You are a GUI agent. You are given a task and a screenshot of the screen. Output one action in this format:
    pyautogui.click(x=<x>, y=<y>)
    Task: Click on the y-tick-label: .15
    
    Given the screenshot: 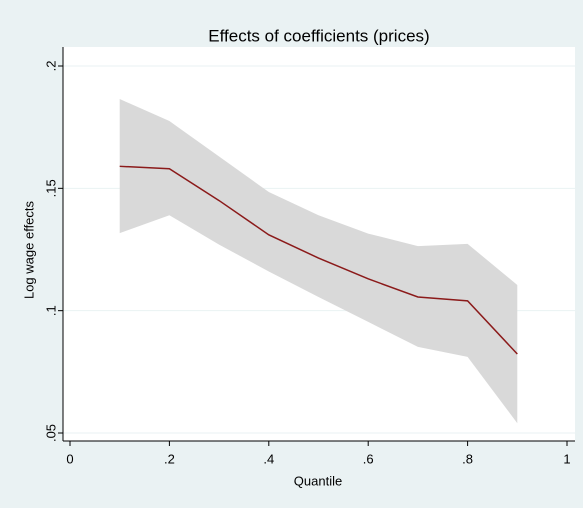 What is the action you would take?
    pyautogui.click(x=50, y=188)
    